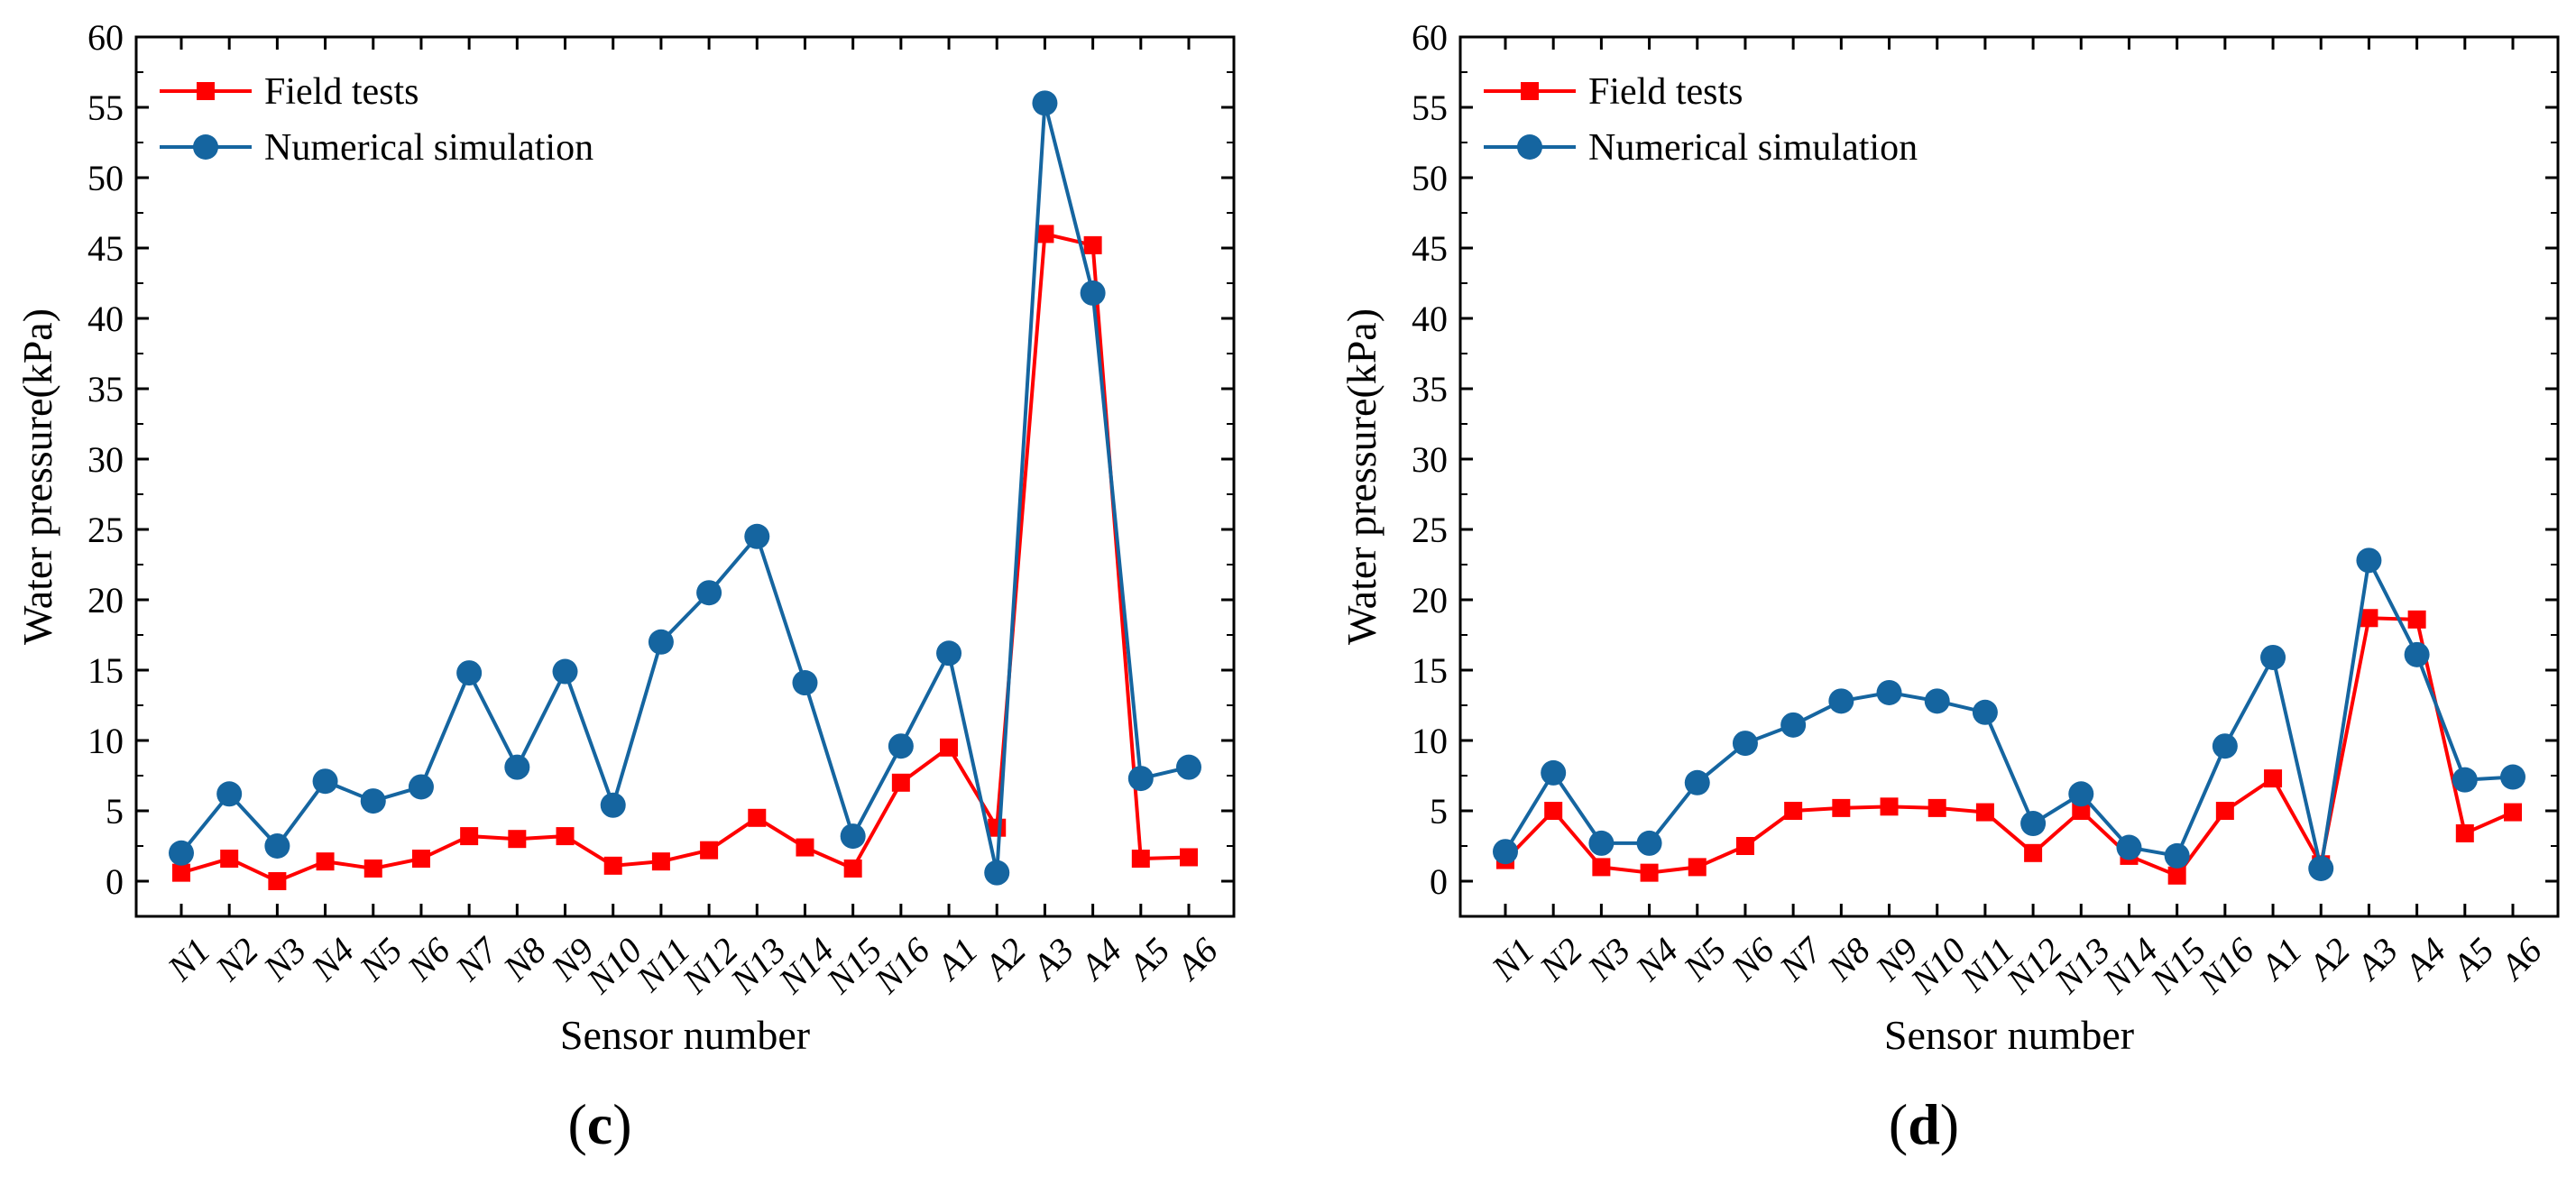 The height and width of the screenshot is (1177, 2576). I want to click on y-tick-label: 40, so click(1430, 319).